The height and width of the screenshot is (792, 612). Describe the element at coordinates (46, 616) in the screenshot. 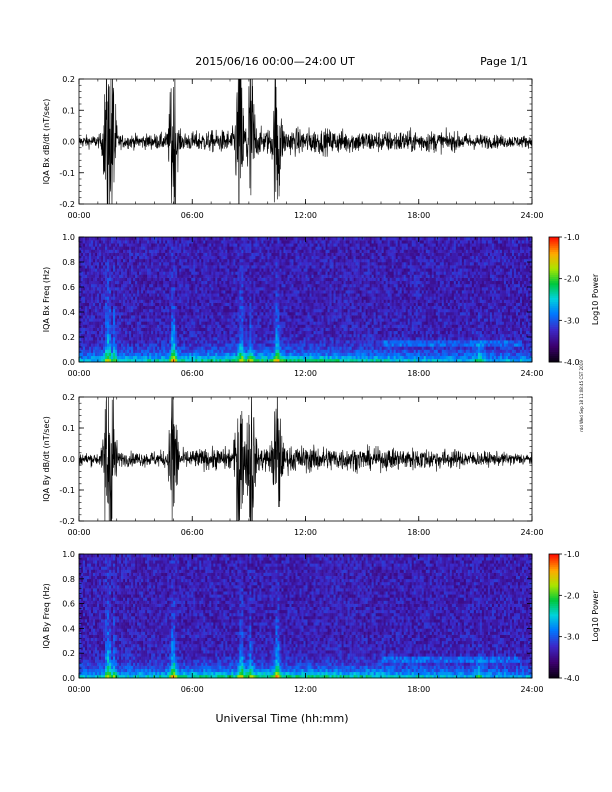

I see `y-axis-label: IQA By Freq (Hz)` at that location.